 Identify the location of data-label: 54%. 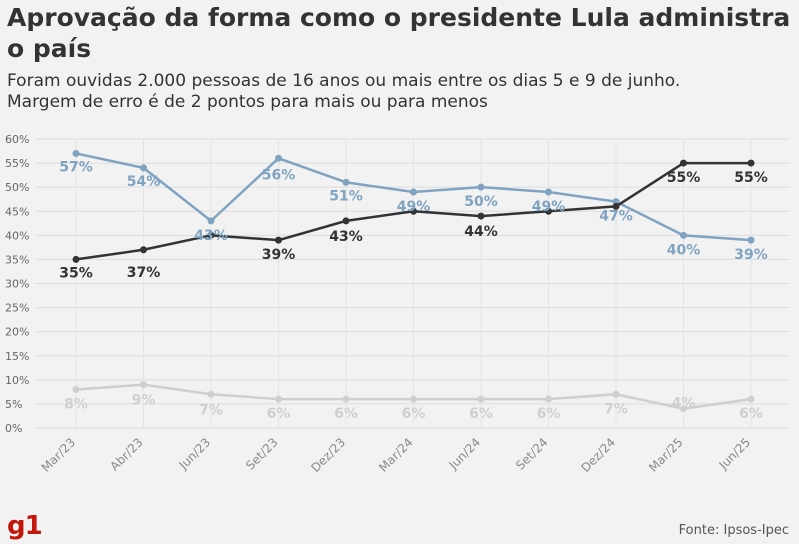
(144, 182).